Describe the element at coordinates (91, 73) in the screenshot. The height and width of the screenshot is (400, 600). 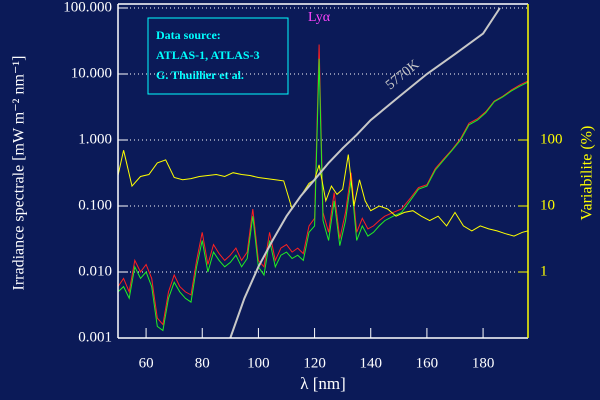
I see `y-tick-label: 10.000` at that location.